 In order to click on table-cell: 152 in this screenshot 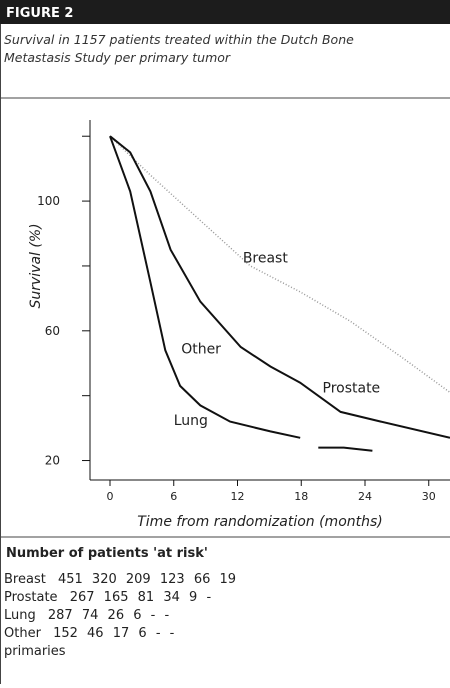, I will do `click(65, 633)`.